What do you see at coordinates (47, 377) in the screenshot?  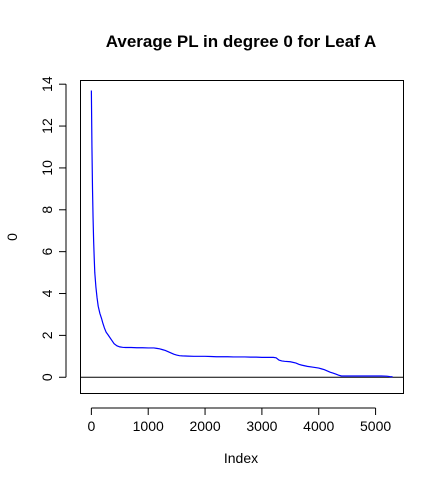 I see `y-tick-label: 0` at bounding box center [47, 377].